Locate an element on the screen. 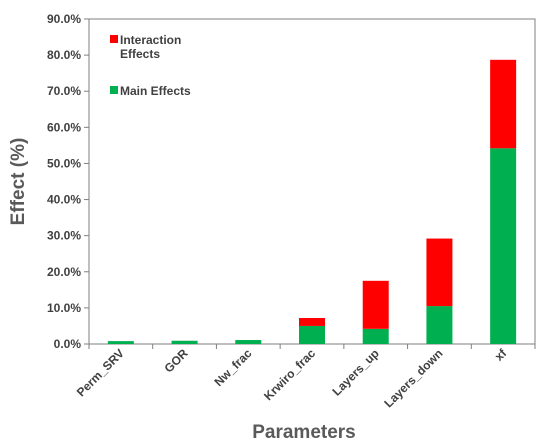 Image resolution: width=550 pixels, height=448 pixels. x-axis-title: Parameters is located at coordinates (304, 432).